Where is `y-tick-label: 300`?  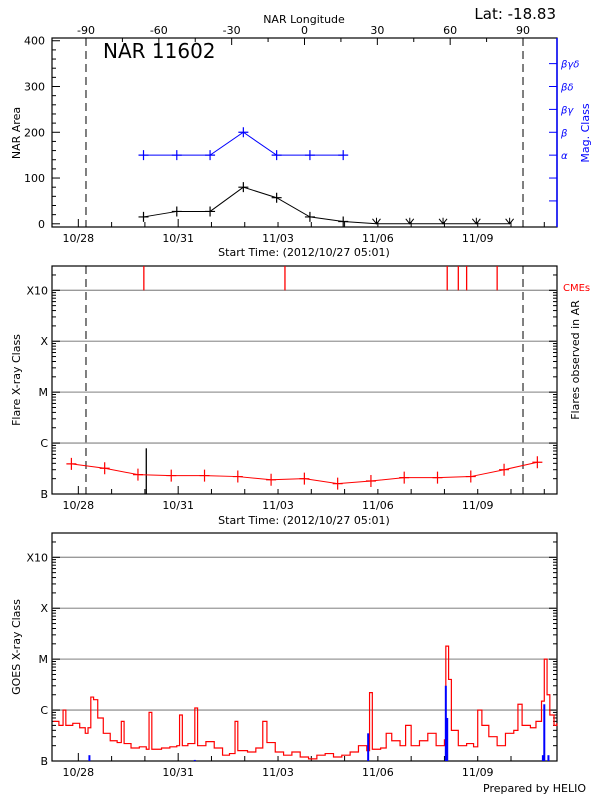 y-tick-label: 300 is located at coordinates (34, 87).